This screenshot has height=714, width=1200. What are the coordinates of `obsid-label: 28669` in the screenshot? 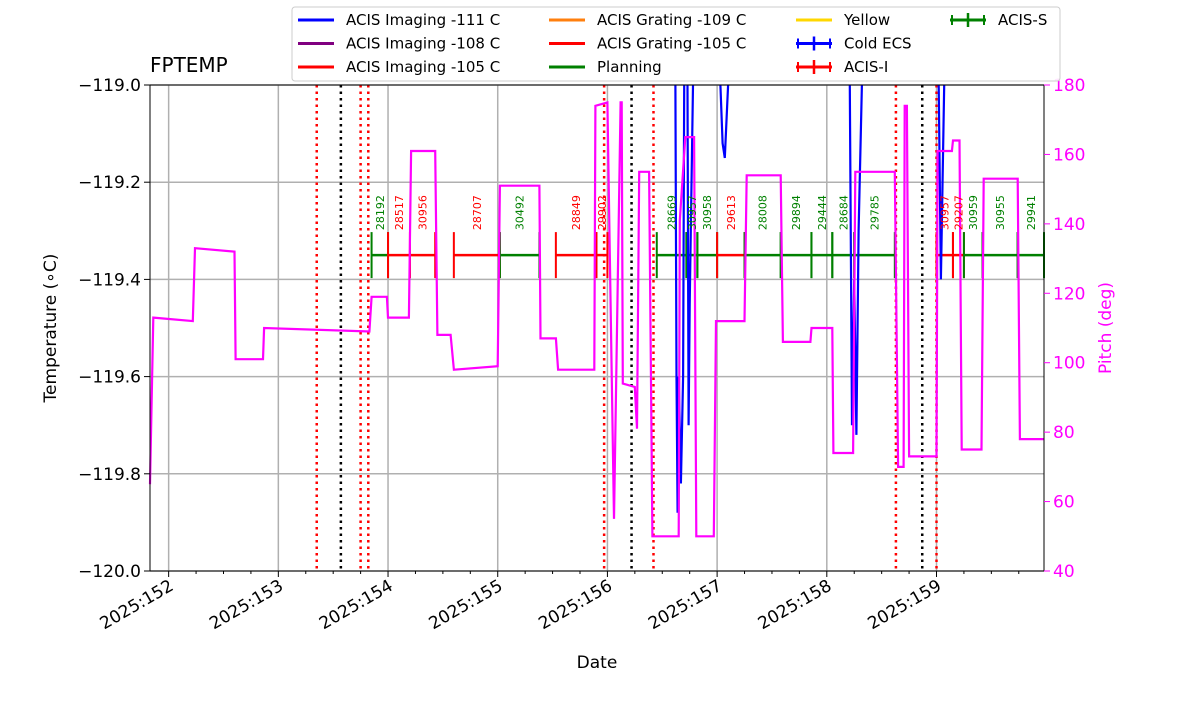 It's located at (672, 212).